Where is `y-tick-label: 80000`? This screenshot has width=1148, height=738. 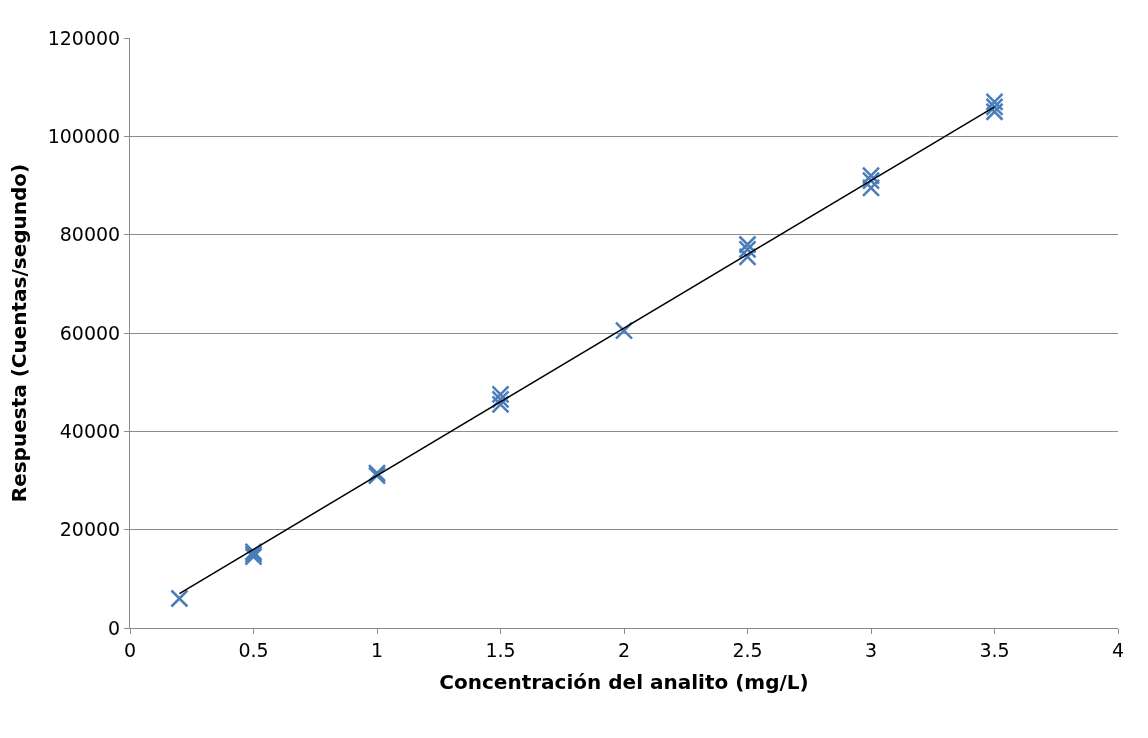 y-tick-label: 80000 is located at coordinates (90, 234).